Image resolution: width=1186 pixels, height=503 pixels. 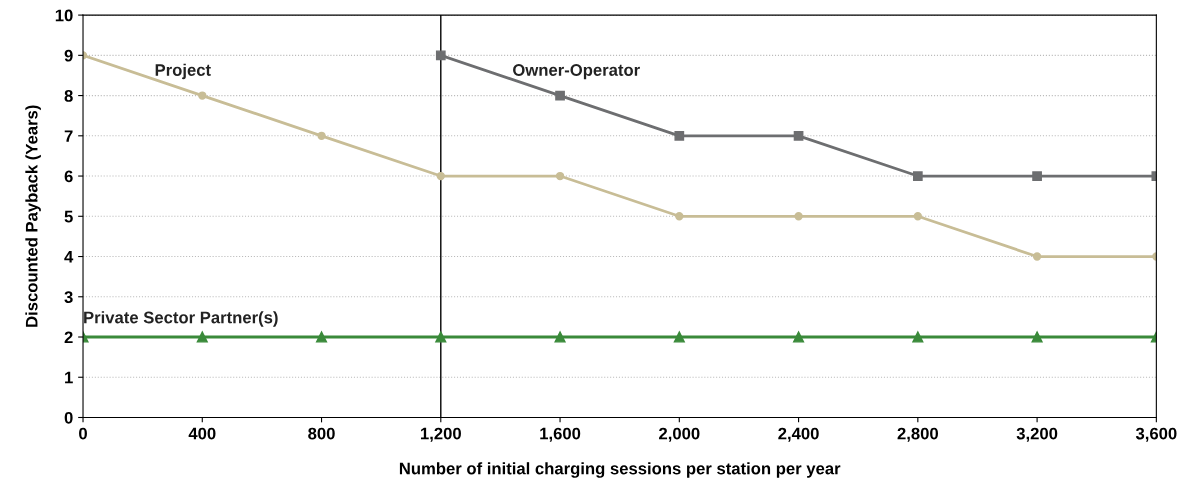 I want to click on x-tick-label: 0, so click(x=83, y=433).